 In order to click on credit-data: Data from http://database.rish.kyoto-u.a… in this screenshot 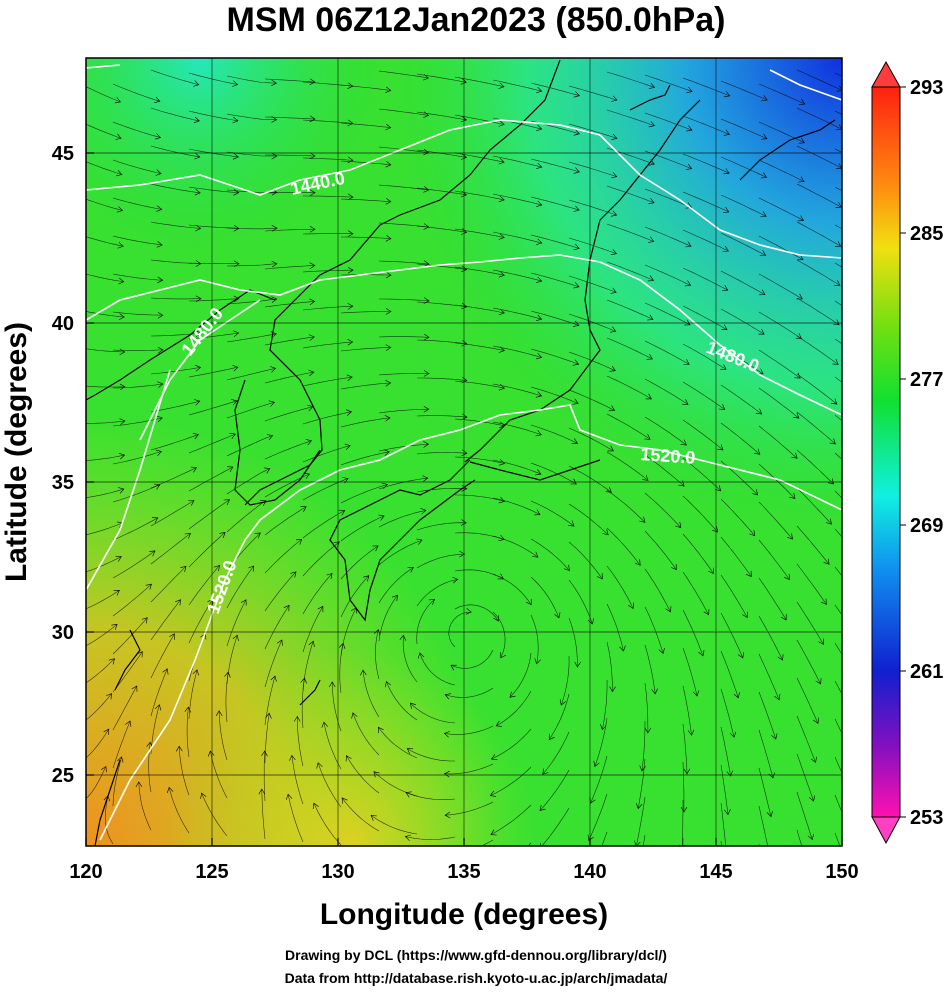, I will do `click(476, 978)`.